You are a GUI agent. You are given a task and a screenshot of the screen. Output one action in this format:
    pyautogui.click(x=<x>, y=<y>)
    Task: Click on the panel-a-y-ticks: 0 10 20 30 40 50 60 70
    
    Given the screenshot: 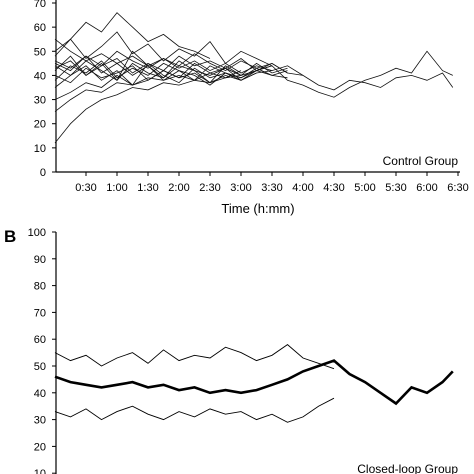 What is the action you would take?
    pyautogui.click(x=45, y=89)
    